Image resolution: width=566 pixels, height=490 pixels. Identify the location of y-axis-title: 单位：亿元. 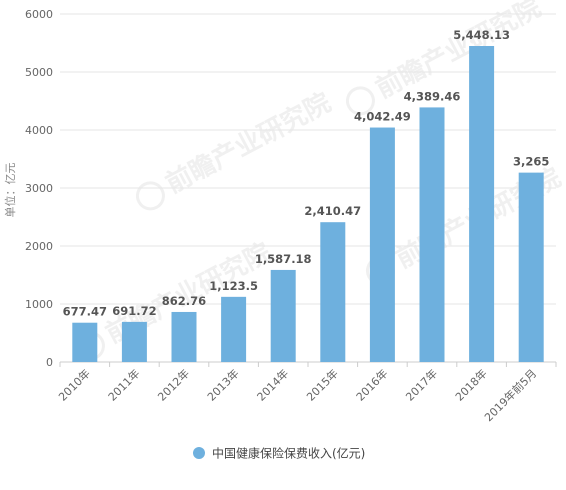
(10, 190).